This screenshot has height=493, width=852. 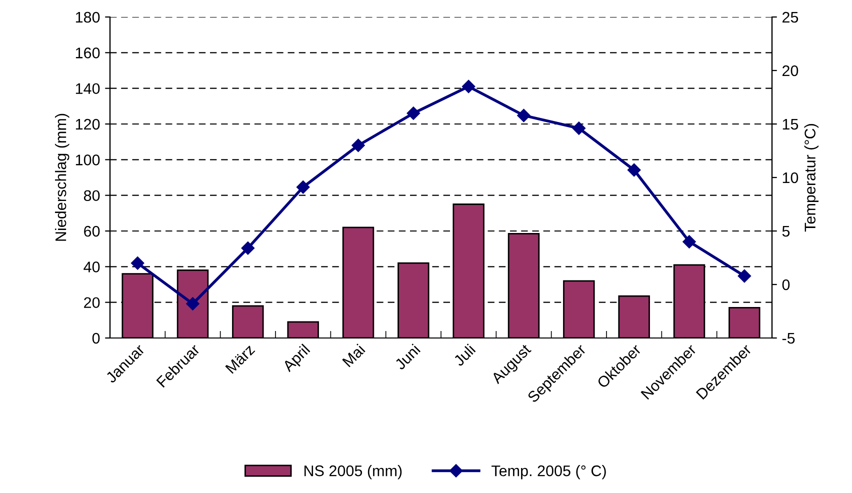 What do you see at coordinates (92, 267) in the screenshot?
I see `y-tick-label: 40` at bounding box center [92, 267].